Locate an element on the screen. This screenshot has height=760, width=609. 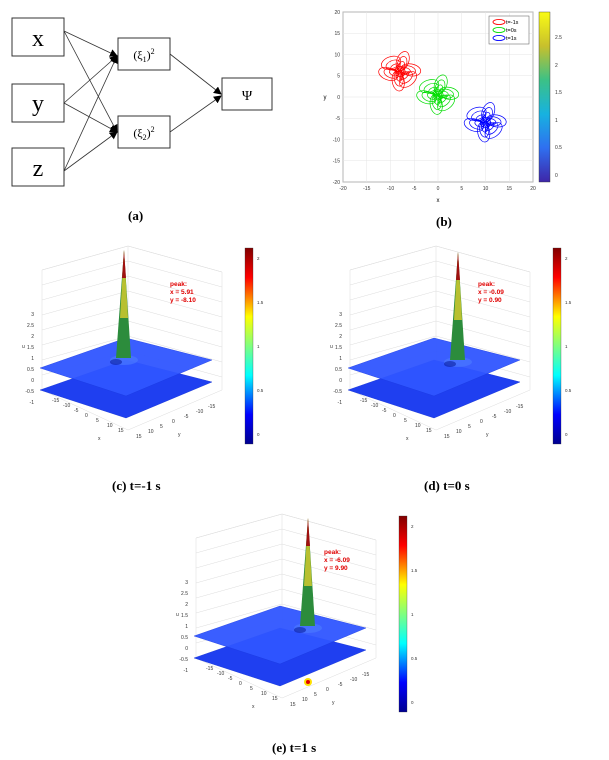
colorbar-tick-label: 1 is located at coordinates (566, 346).